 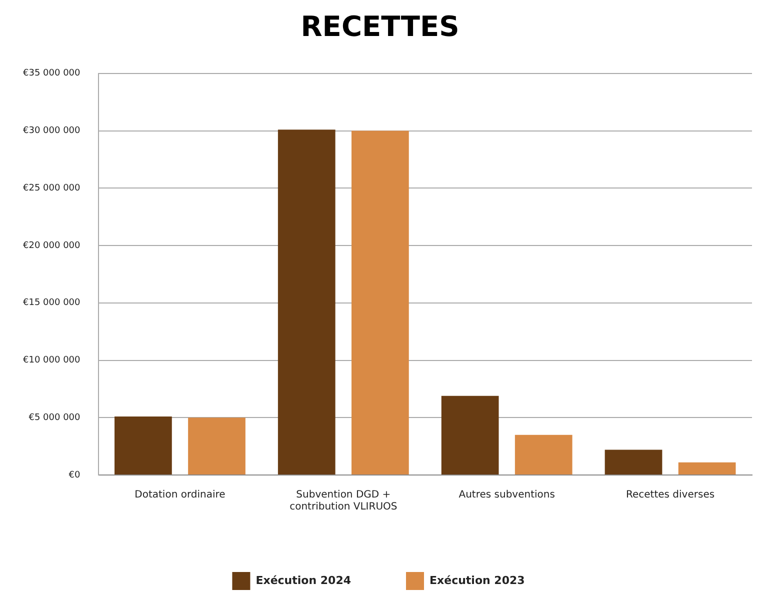 What do you see at coordinates (51, 188) in the screenshot?
I see `y-tick-label: €25 000 000` at bounding box center [51, 188].